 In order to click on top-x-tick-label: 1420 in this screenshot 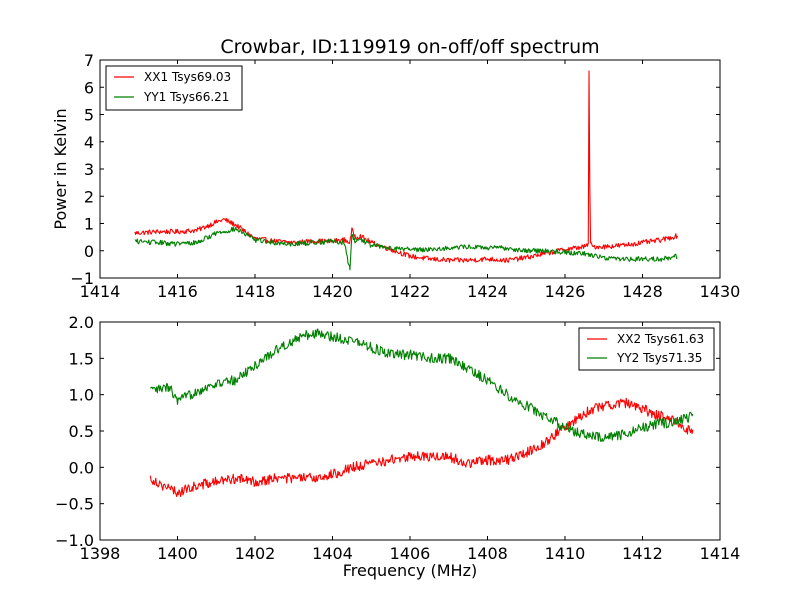, I will do `click(332, 291)`.